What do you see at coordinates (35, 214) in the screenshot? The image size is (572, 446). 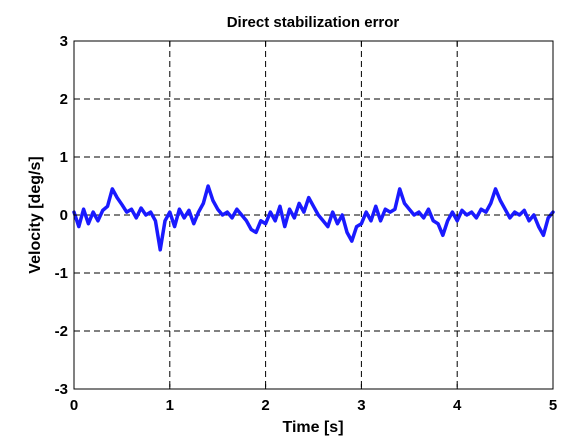 I see `y-axis-label: Velocity [deg/s]` at bounding box center [35, 214].